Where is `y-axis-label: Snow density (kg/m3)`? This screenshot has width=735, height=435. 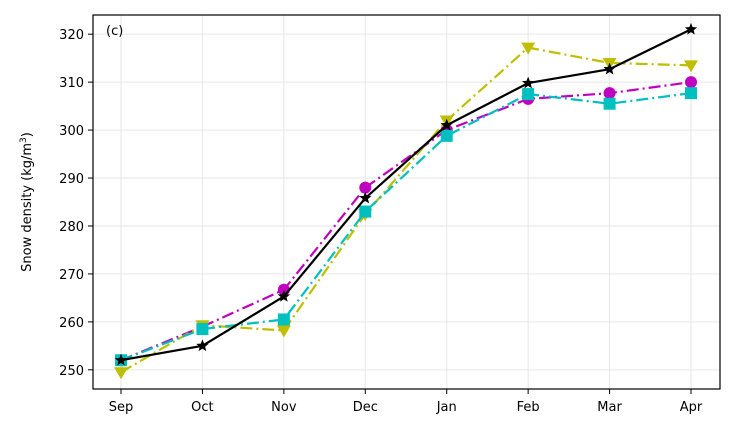
y-axis-label: Snow density (kg/m3) is located at coordinates (27, 202).